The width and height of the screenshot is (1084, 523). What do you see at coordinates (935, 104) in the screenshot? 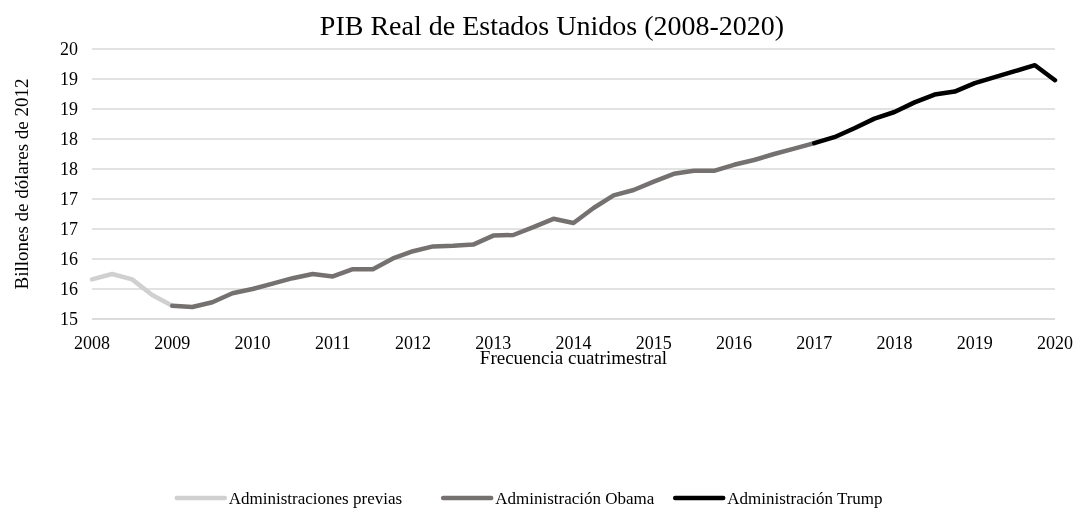
I see `line-series` at bounding box center [935, 104].